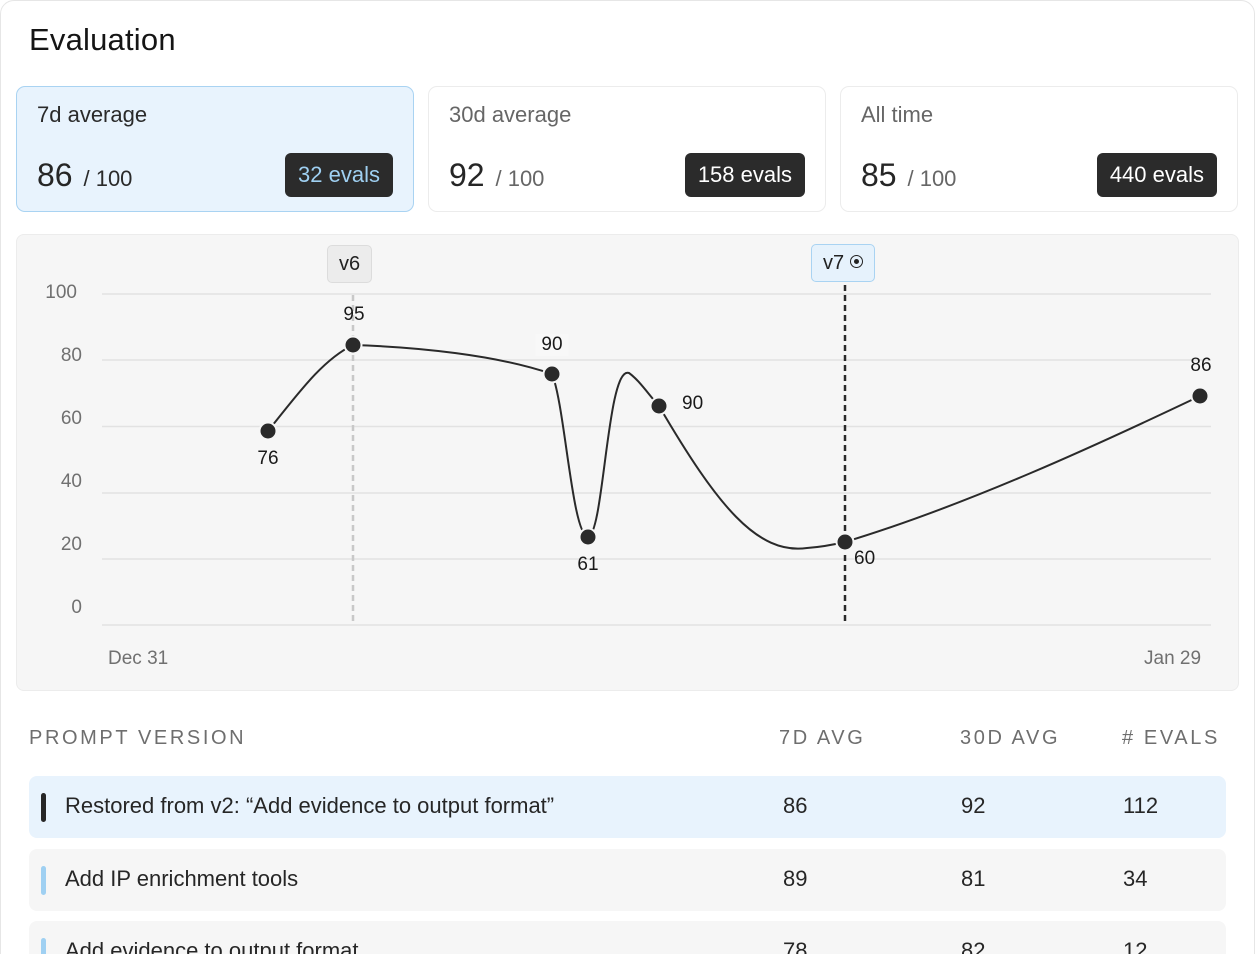  What do you see at coordinates (627, 149) in the screenshot?
I see `stat-card-30d: 30d average 92 / 100 158 evals` at bounding box center [627, 149].